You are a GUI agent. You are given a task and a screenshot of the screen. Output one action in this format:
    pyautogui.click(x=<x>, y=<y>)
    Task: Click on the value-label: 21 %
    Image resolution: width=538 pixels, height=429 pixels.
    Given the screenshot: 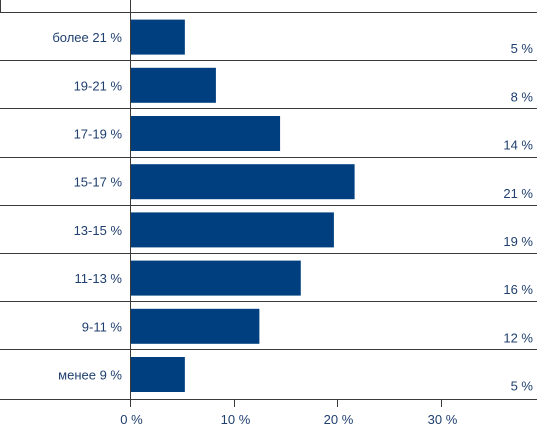 What is the action you would take?
    pyautogui.click(x=518, y=193)
    